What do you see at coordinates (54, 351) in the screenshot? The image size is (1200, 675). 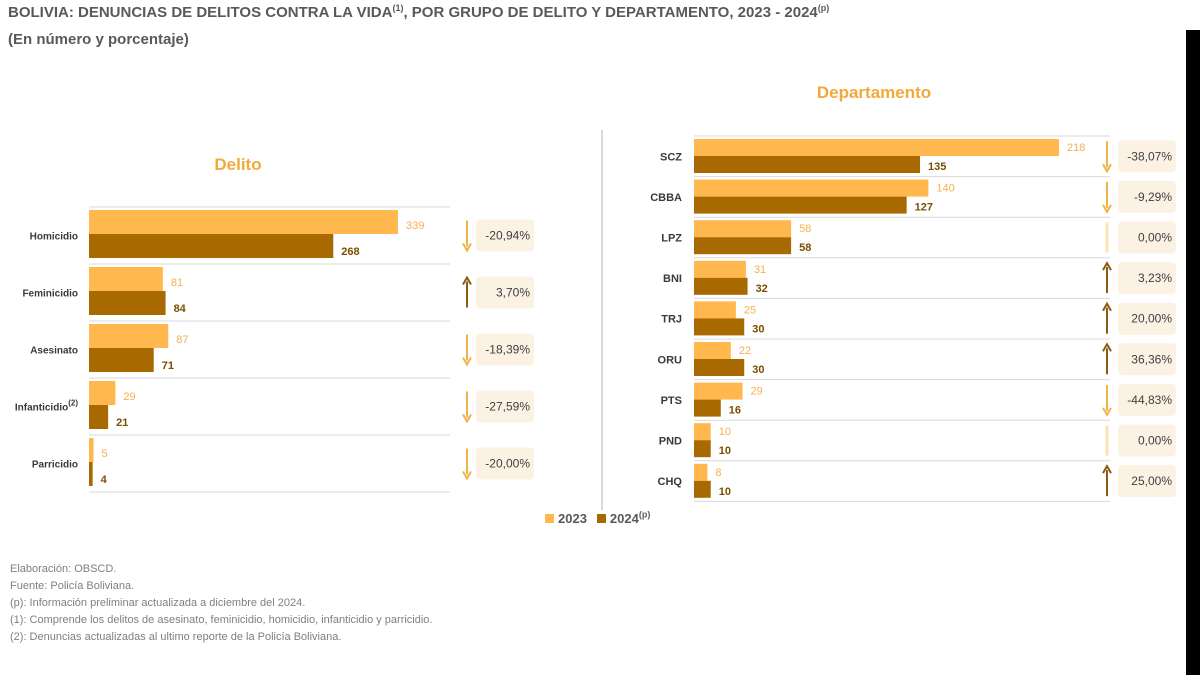 I see `category-label: Asesinato` at bounding box center [54, 351].